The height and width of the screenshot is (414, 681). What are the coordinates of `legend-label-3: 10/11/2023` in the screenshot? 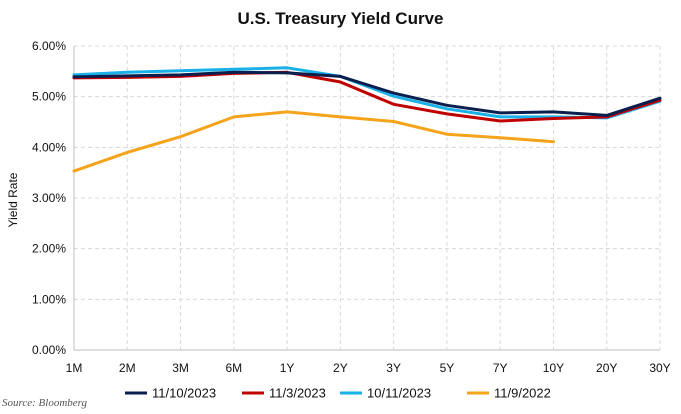 It's located at (399, 393).